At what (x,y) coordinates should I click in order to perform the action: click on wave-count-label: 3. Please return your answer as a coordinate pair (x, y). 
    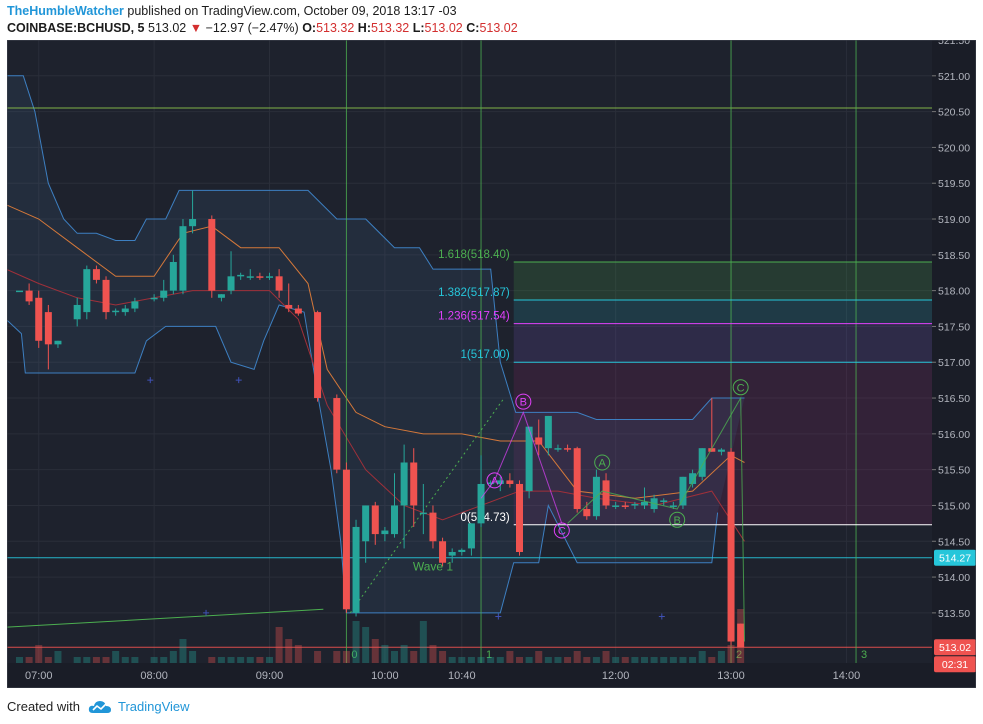
    Looking at the image, I should click on (864, 655).